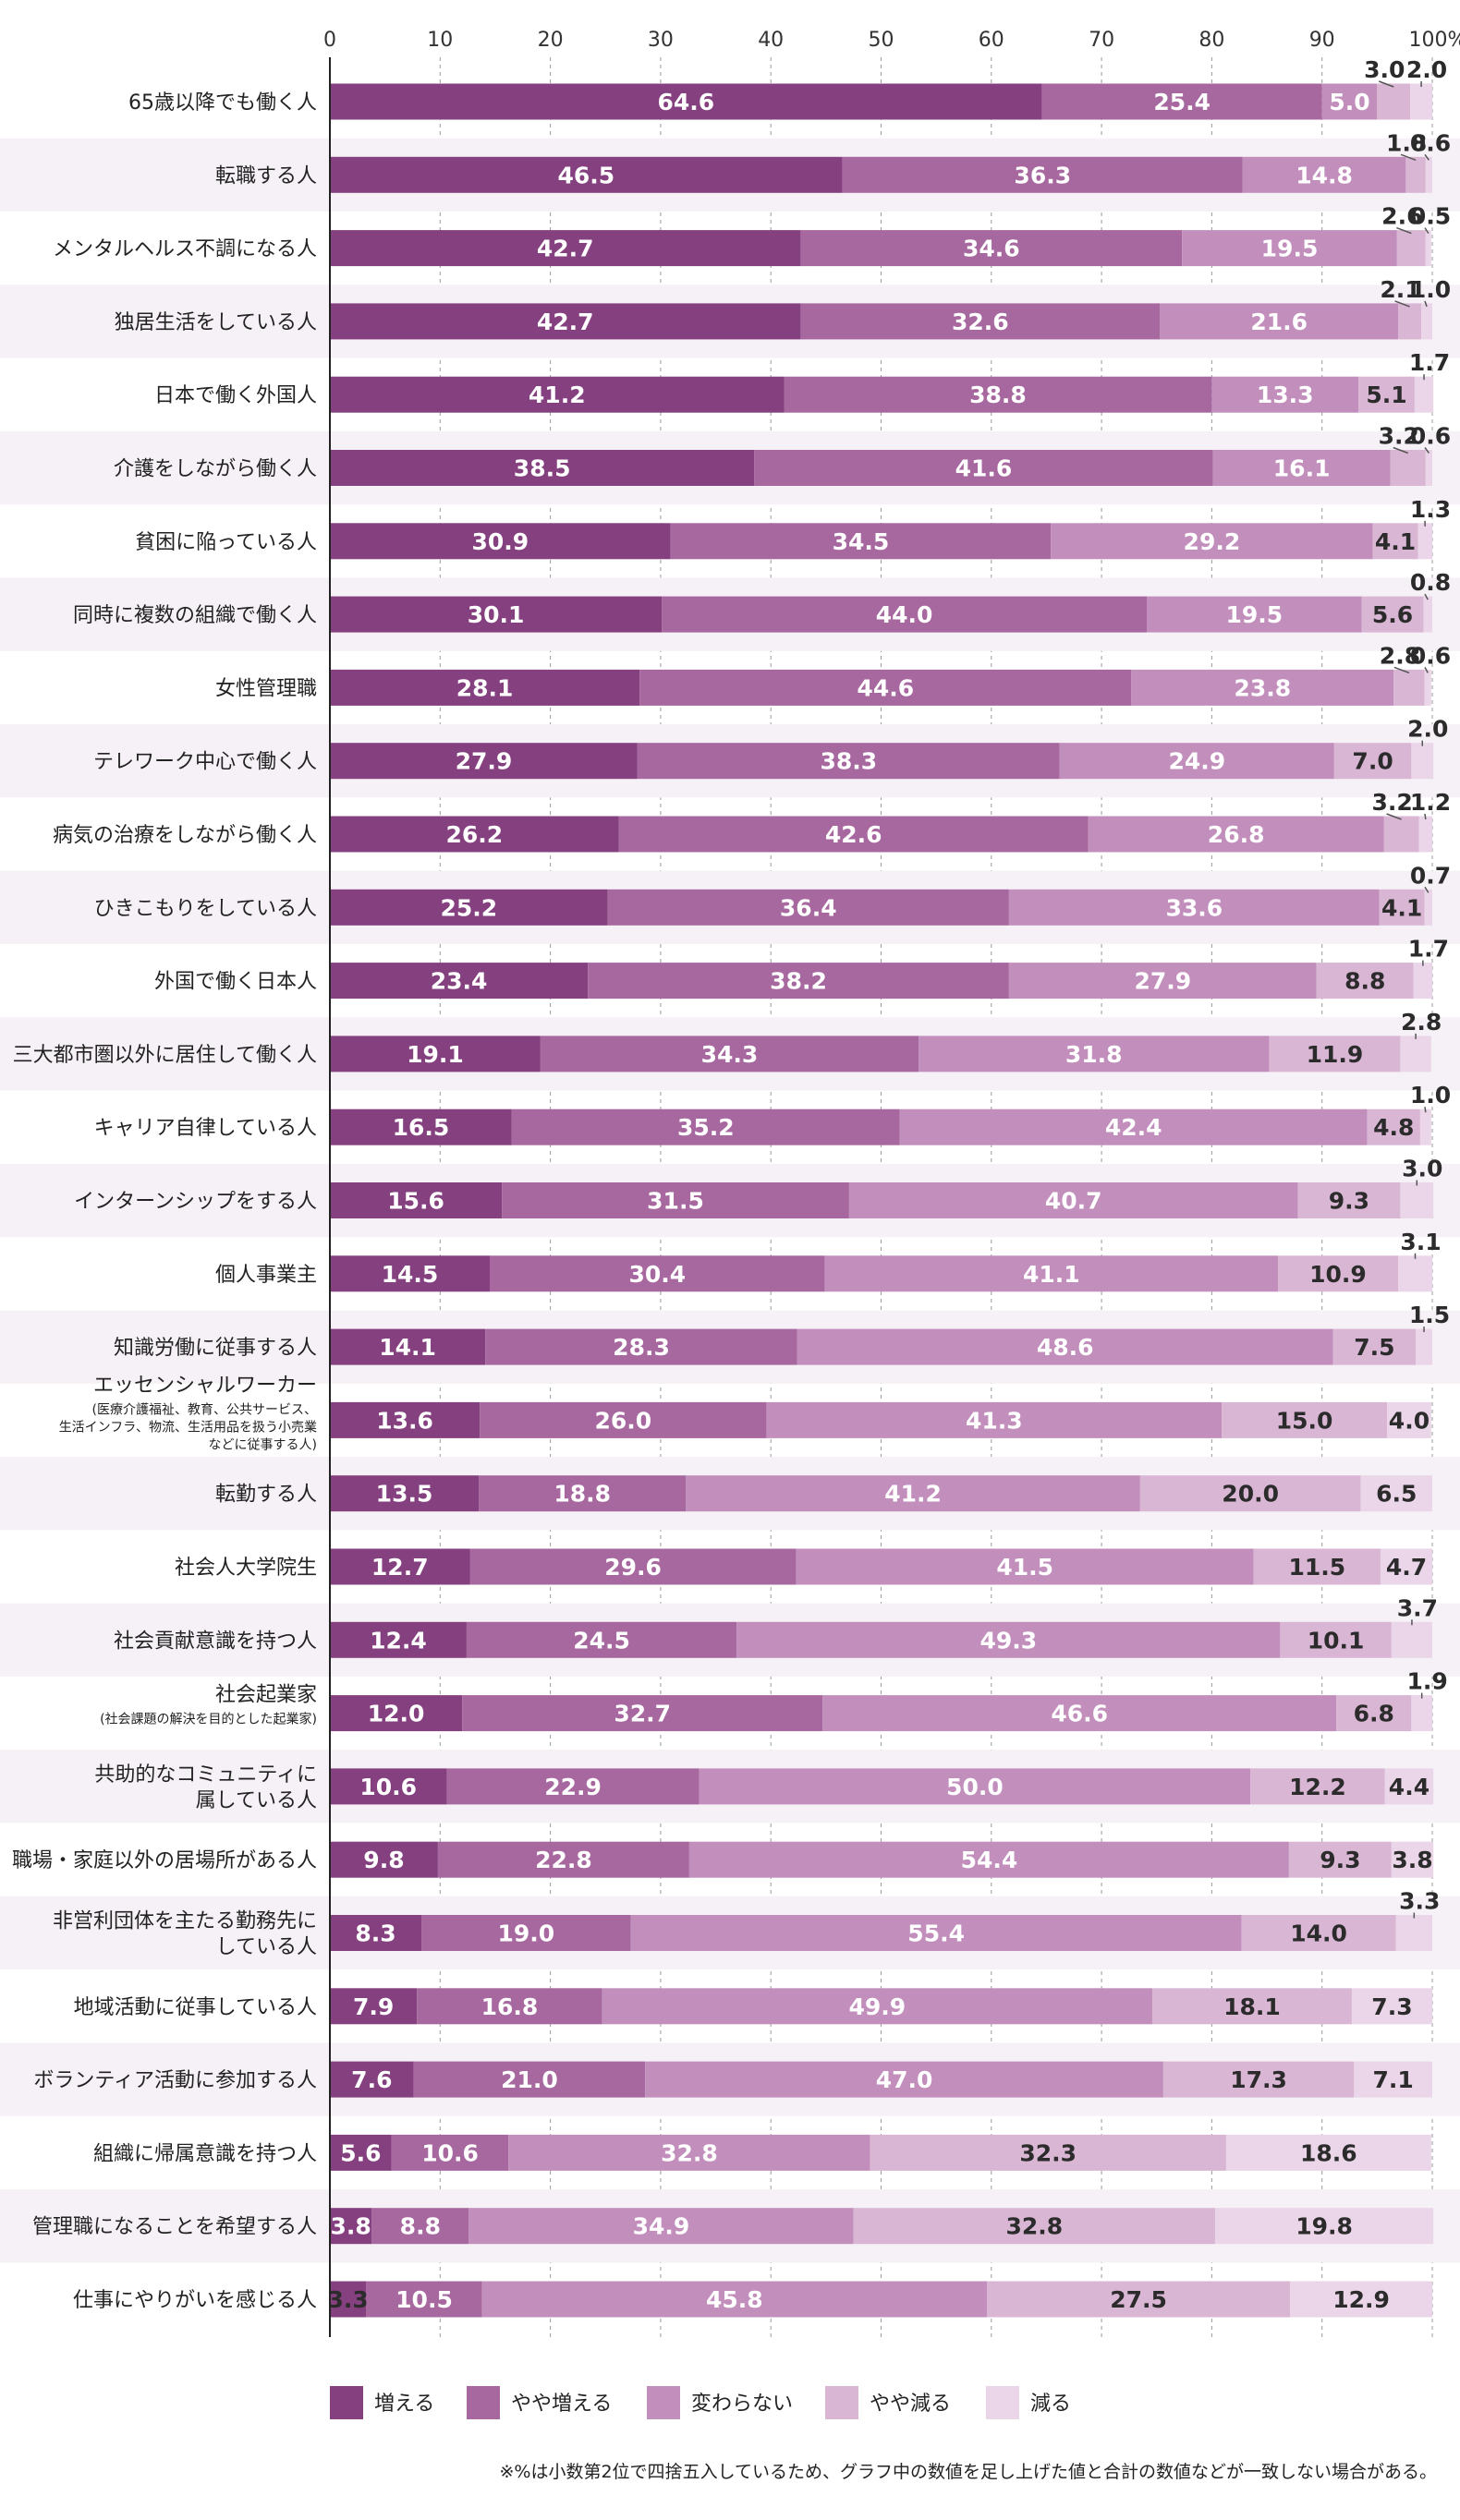 This screenshot has width=1460, height=2520. I want to click on category-label: 社会貢献意識を持つ人, so click(216, 1641).